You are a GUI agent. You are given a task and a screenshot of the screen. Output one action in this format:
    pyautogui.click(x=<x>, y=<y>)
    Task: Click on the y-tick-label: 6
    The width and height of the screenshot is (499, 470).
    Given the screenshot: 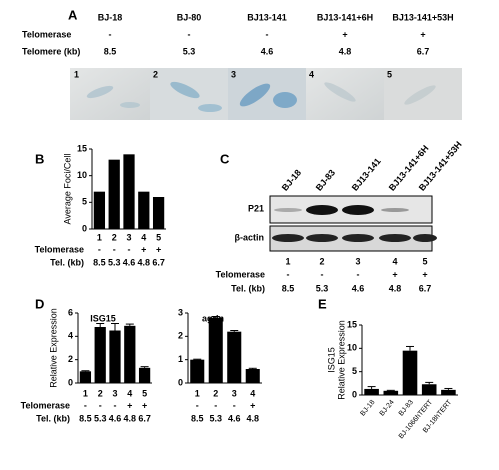 What is the action you would take?
    pyautogui.click(x=70, y=312)
    